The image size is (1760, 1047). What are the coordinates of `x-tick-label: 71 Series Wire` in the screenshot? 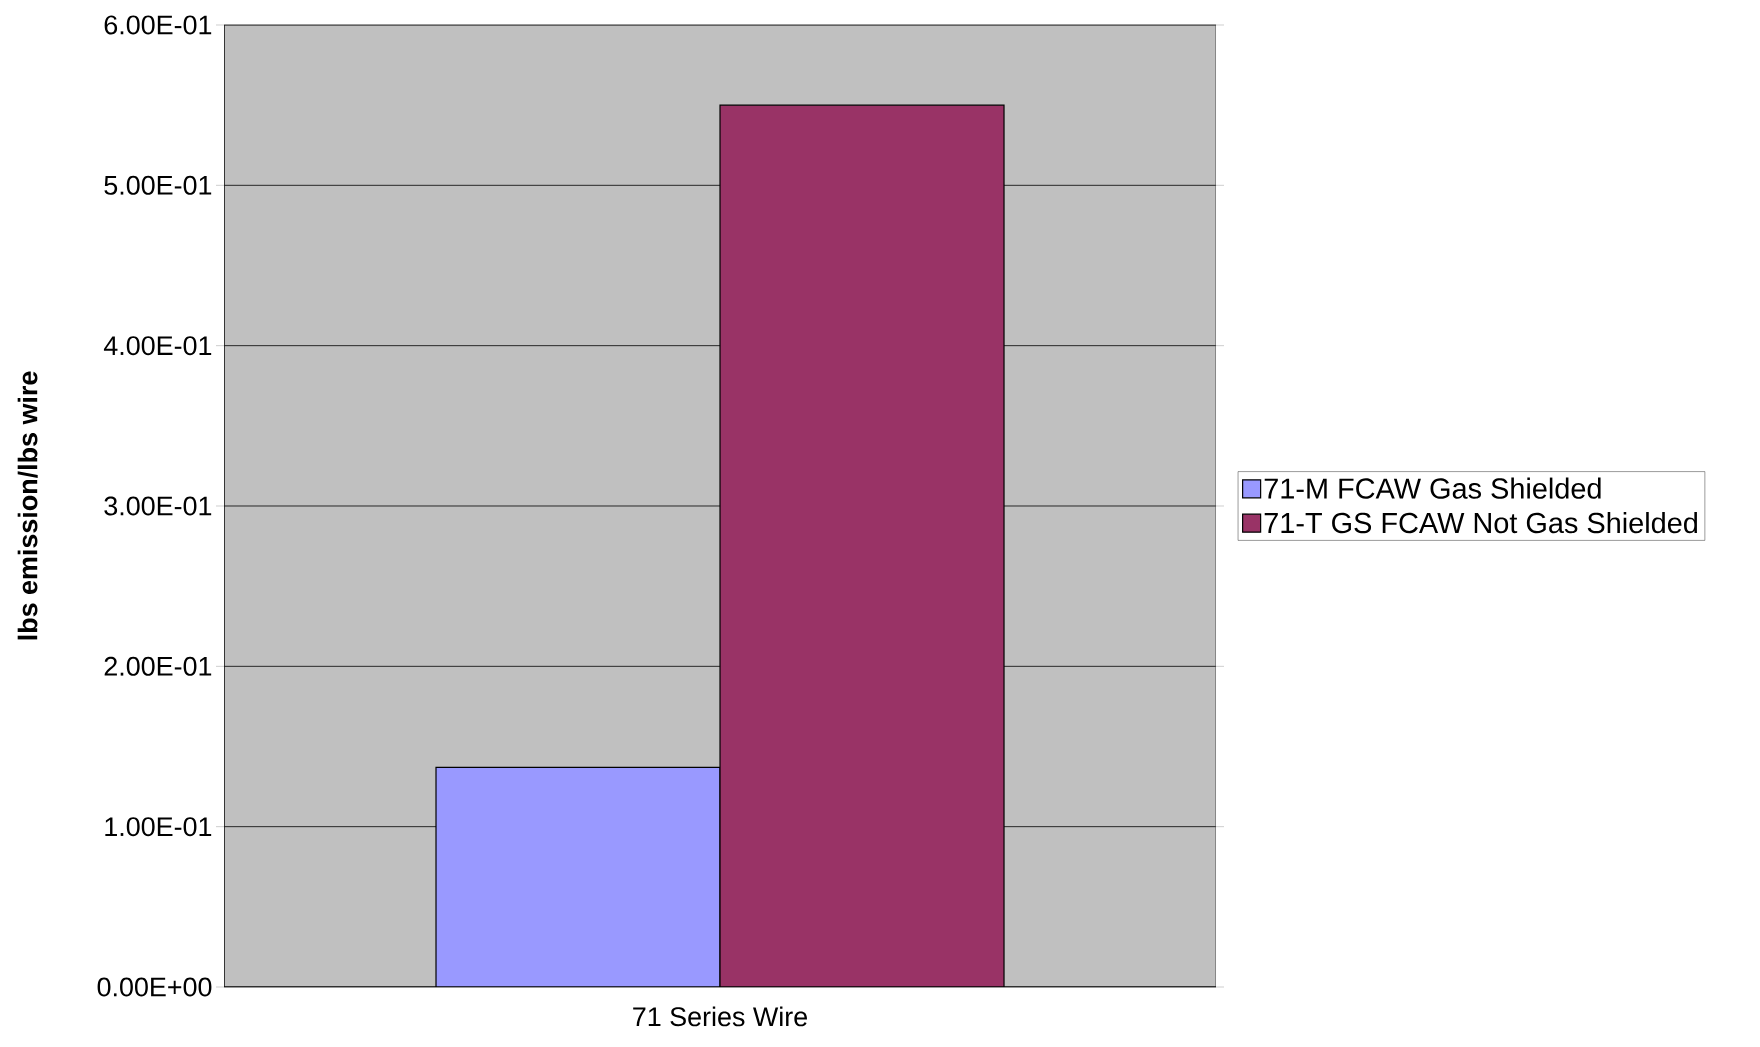 It's located at (720, 1016).